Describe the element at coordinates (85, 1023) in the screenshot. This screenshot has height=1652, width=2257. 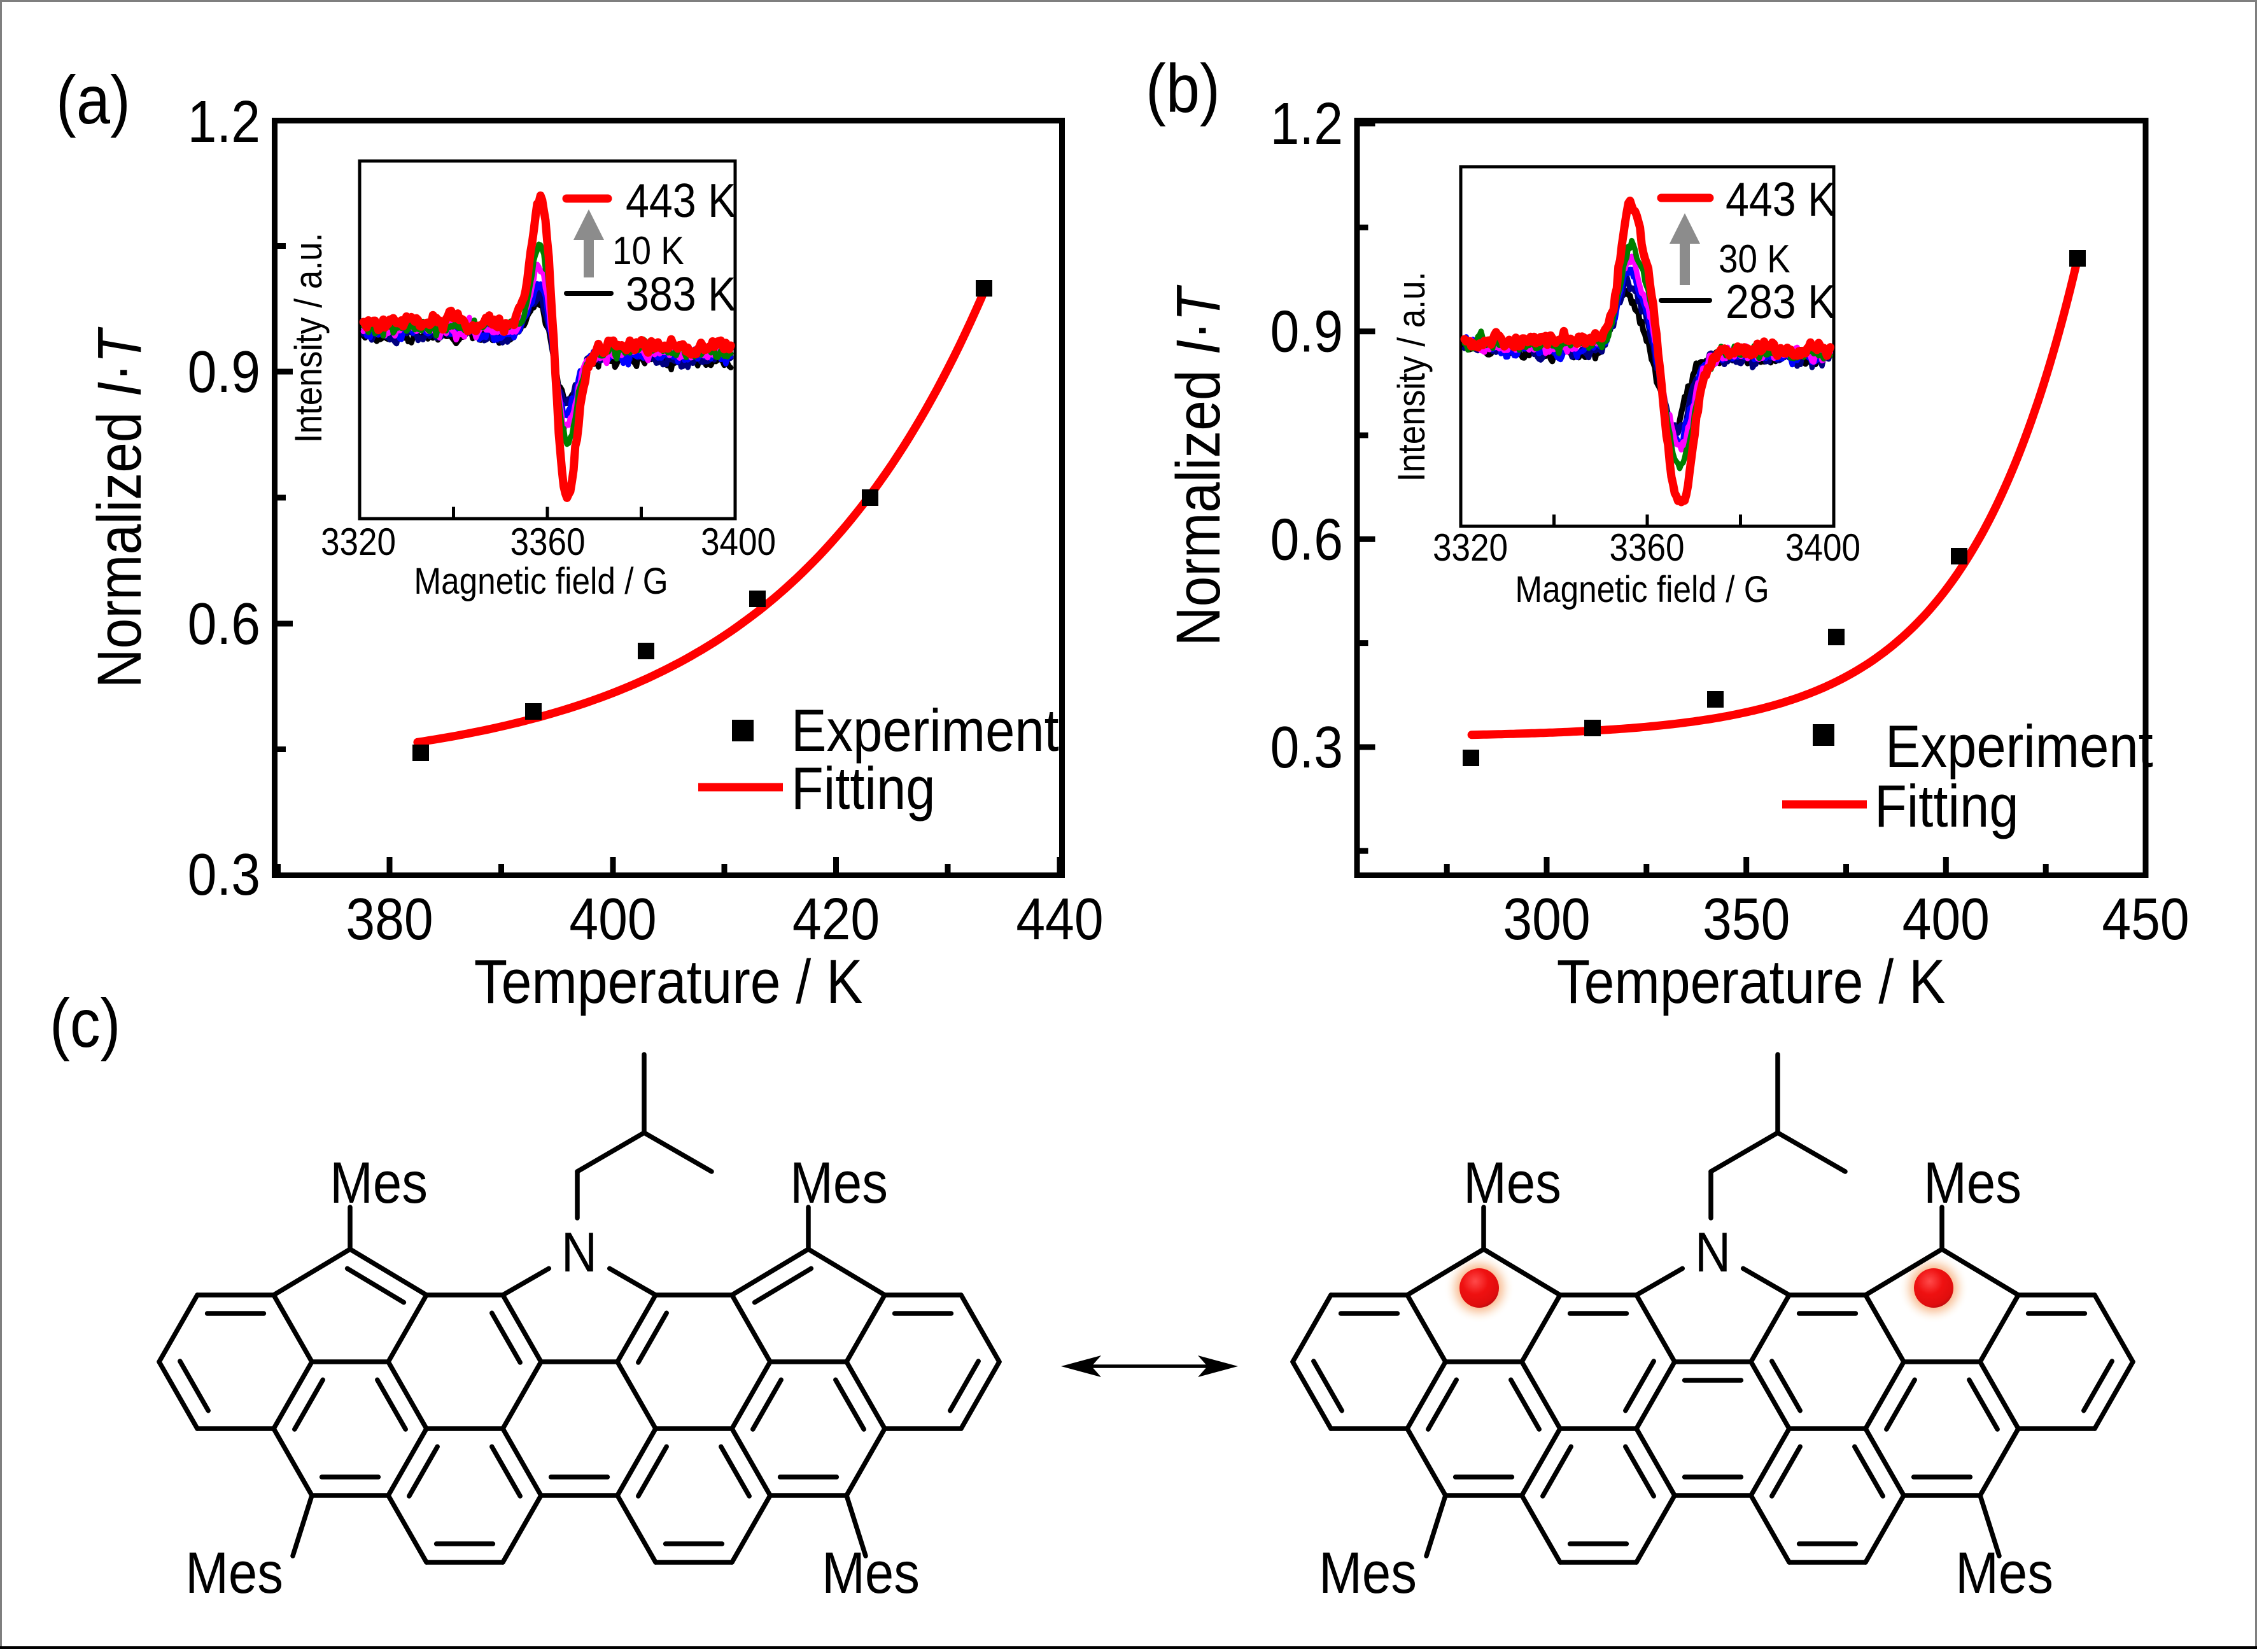
I see `svg-text: (c)` at that location.